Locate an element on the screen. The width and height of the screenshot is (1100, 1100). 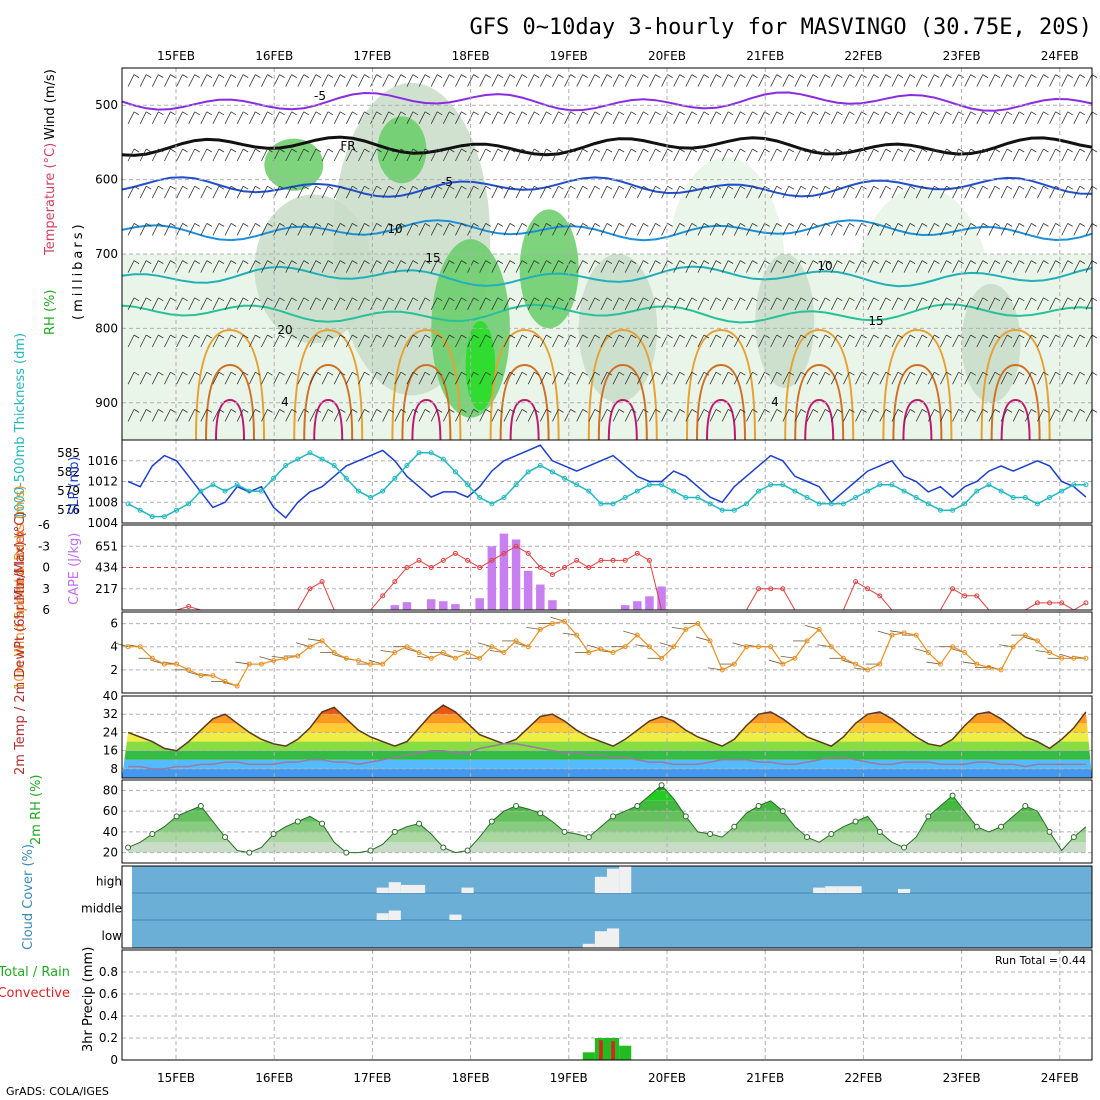
precip-tick: 0 is located at coordinates (114, 1060).